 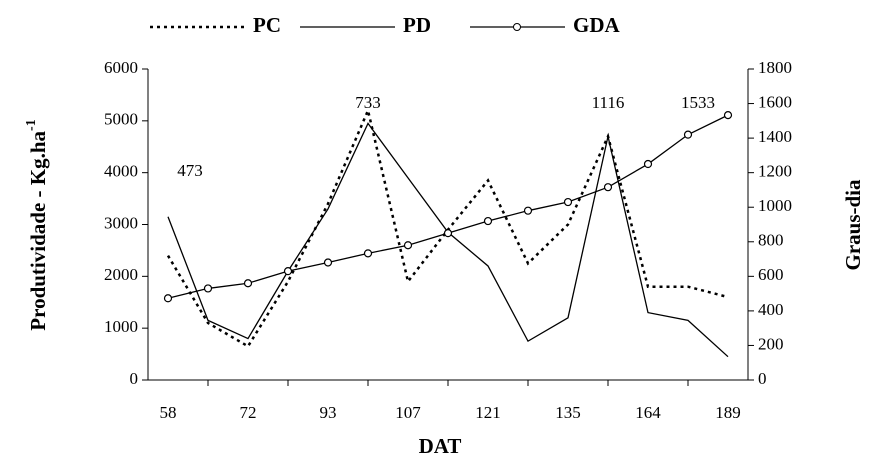 I want to click on y-tick-label: 3000, so click(x=121, y=222).